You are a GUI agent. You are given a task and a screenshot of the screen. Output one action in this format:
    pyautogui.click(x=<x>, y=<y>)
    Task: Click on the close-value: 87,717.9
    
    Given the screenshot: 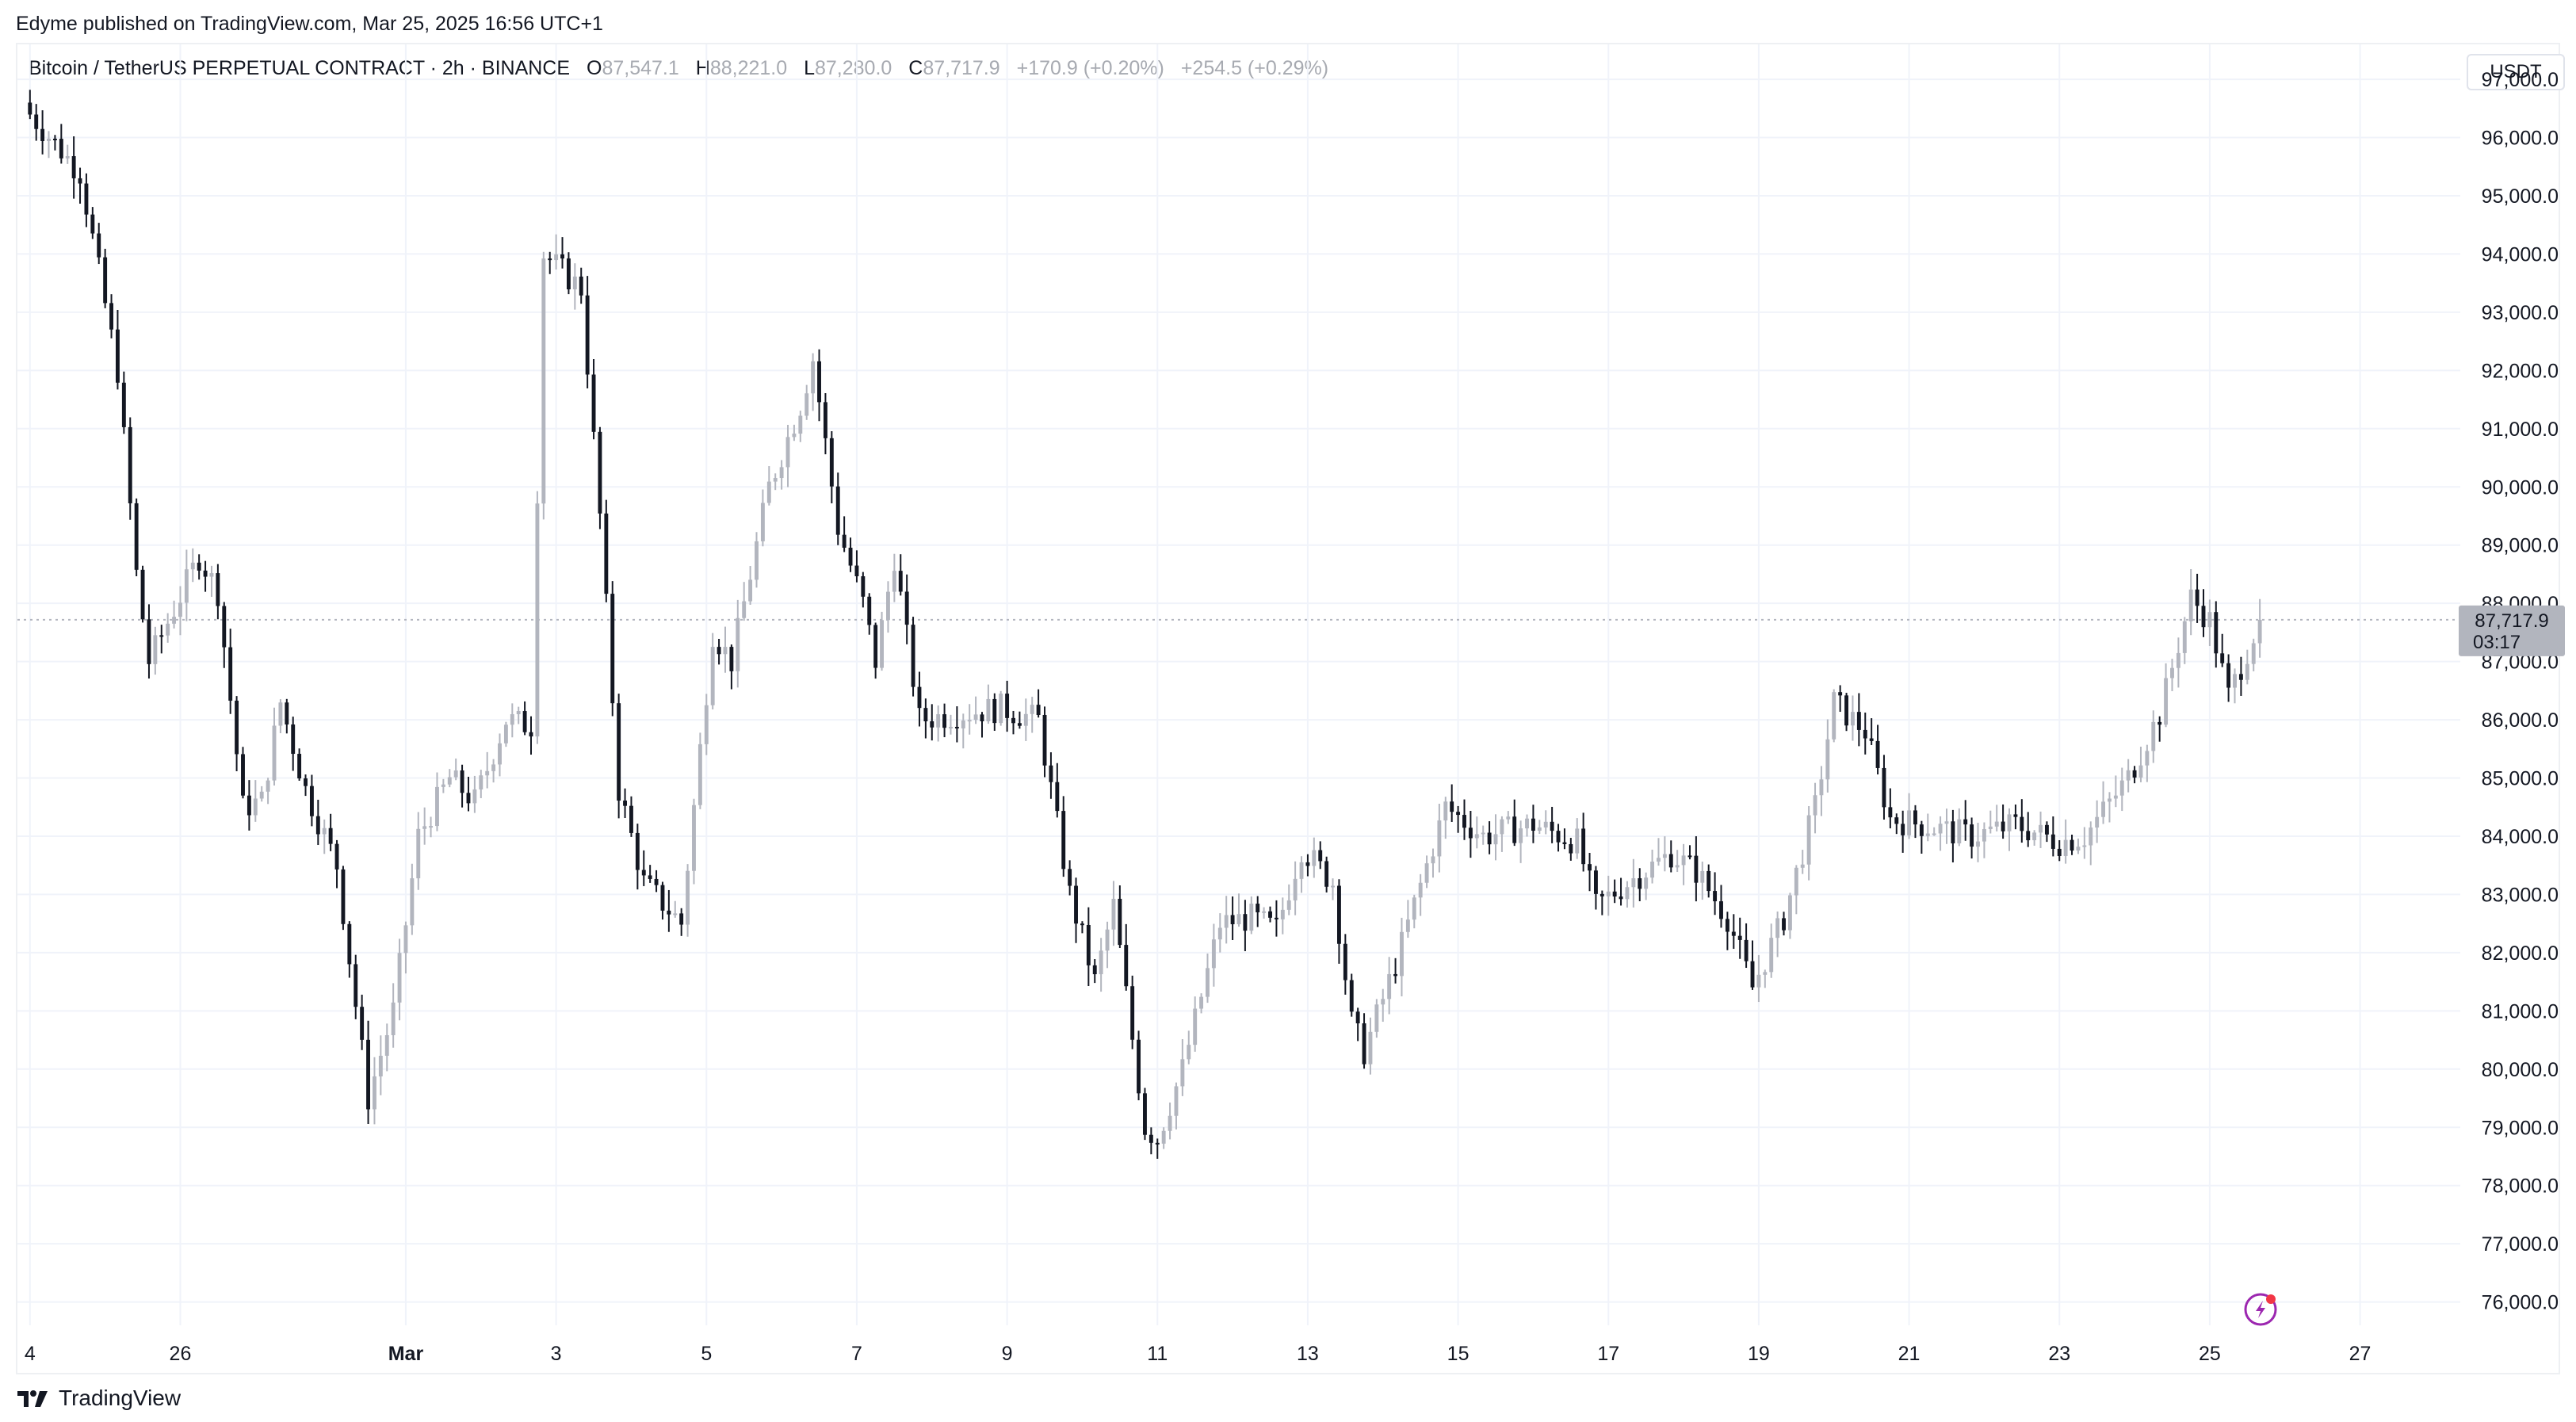 What is the action you would take?
    pyautogui.click(x=961, y=68)
    